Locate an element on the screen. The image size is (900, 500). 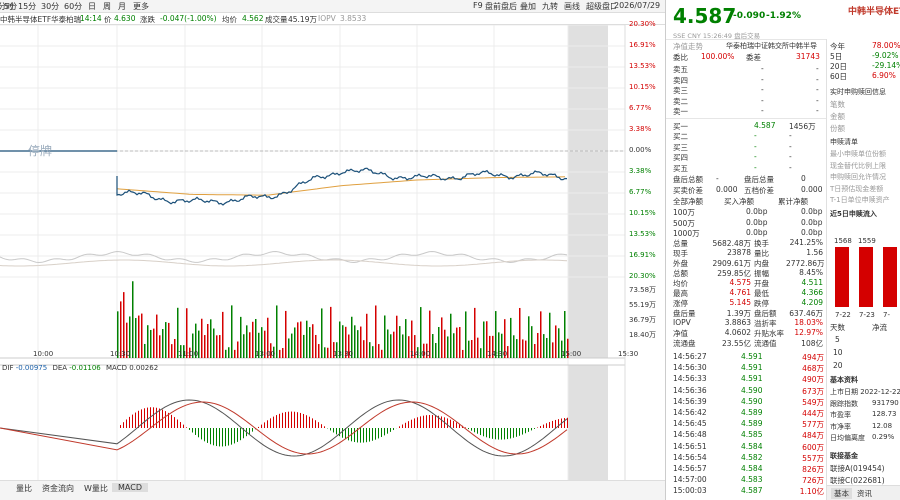
tab-news: 资讯 is located at coordinates (864, 493).